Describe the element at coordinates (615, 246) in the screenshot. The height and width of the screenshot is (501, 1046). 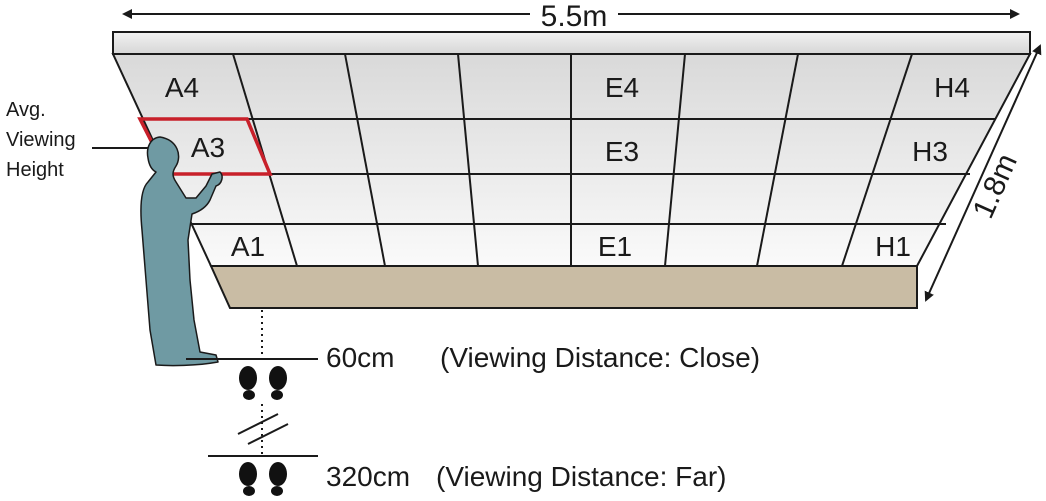
I see `tile-label-e1: E1` at that location.